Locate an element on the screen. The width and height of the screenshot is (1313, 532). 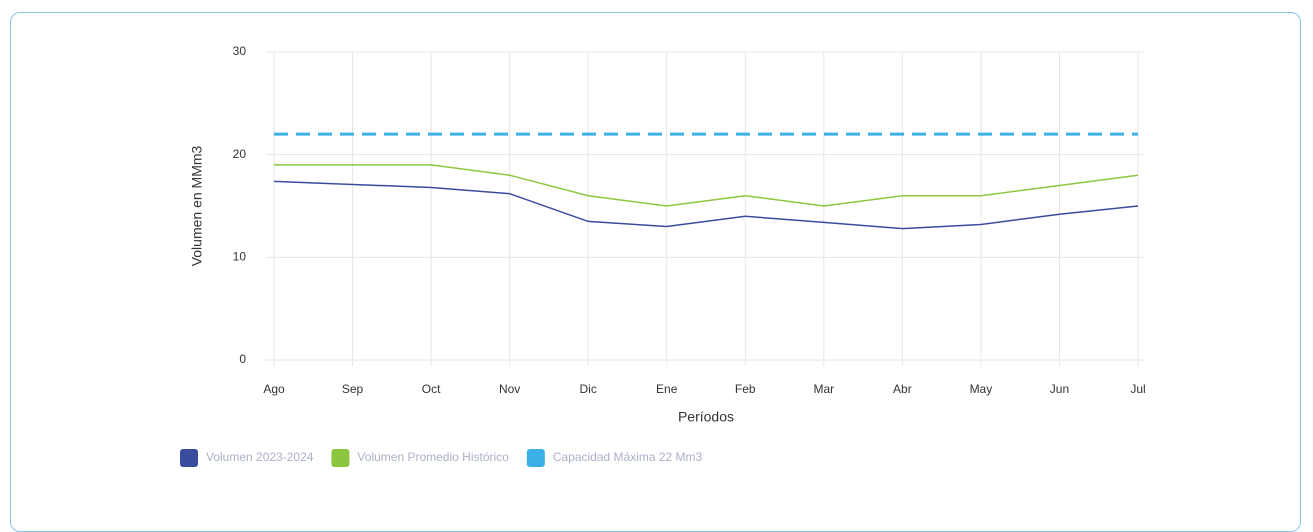
legend-label: Volumen Promedio Histórico is located at coordinates (433, 457).